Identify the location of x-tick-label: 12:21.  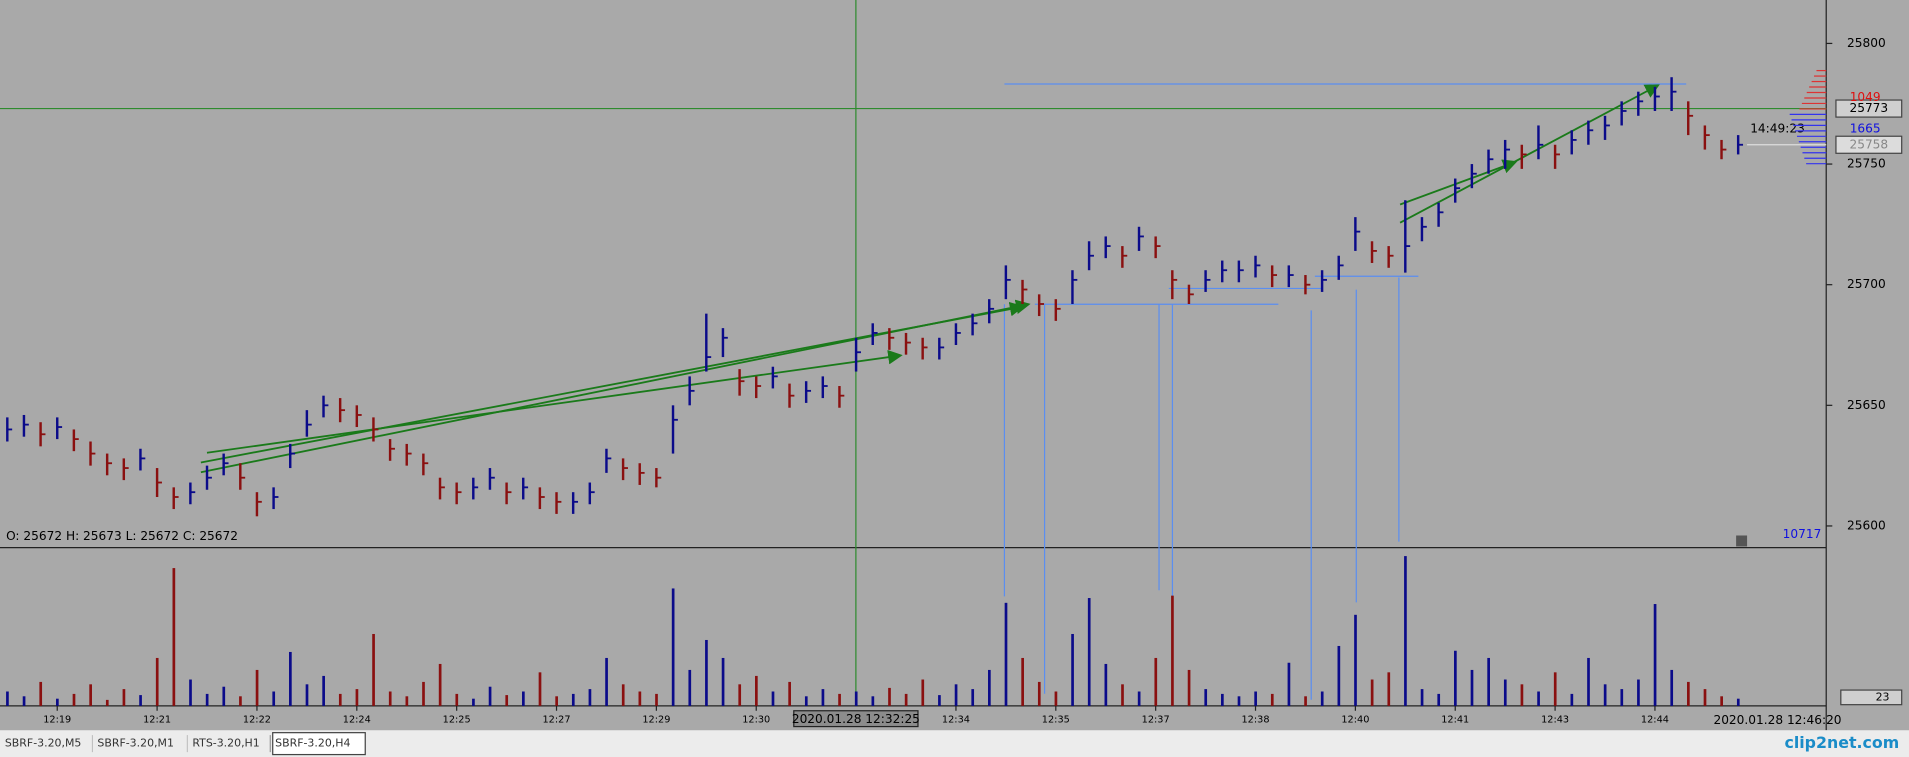
(157, 719).